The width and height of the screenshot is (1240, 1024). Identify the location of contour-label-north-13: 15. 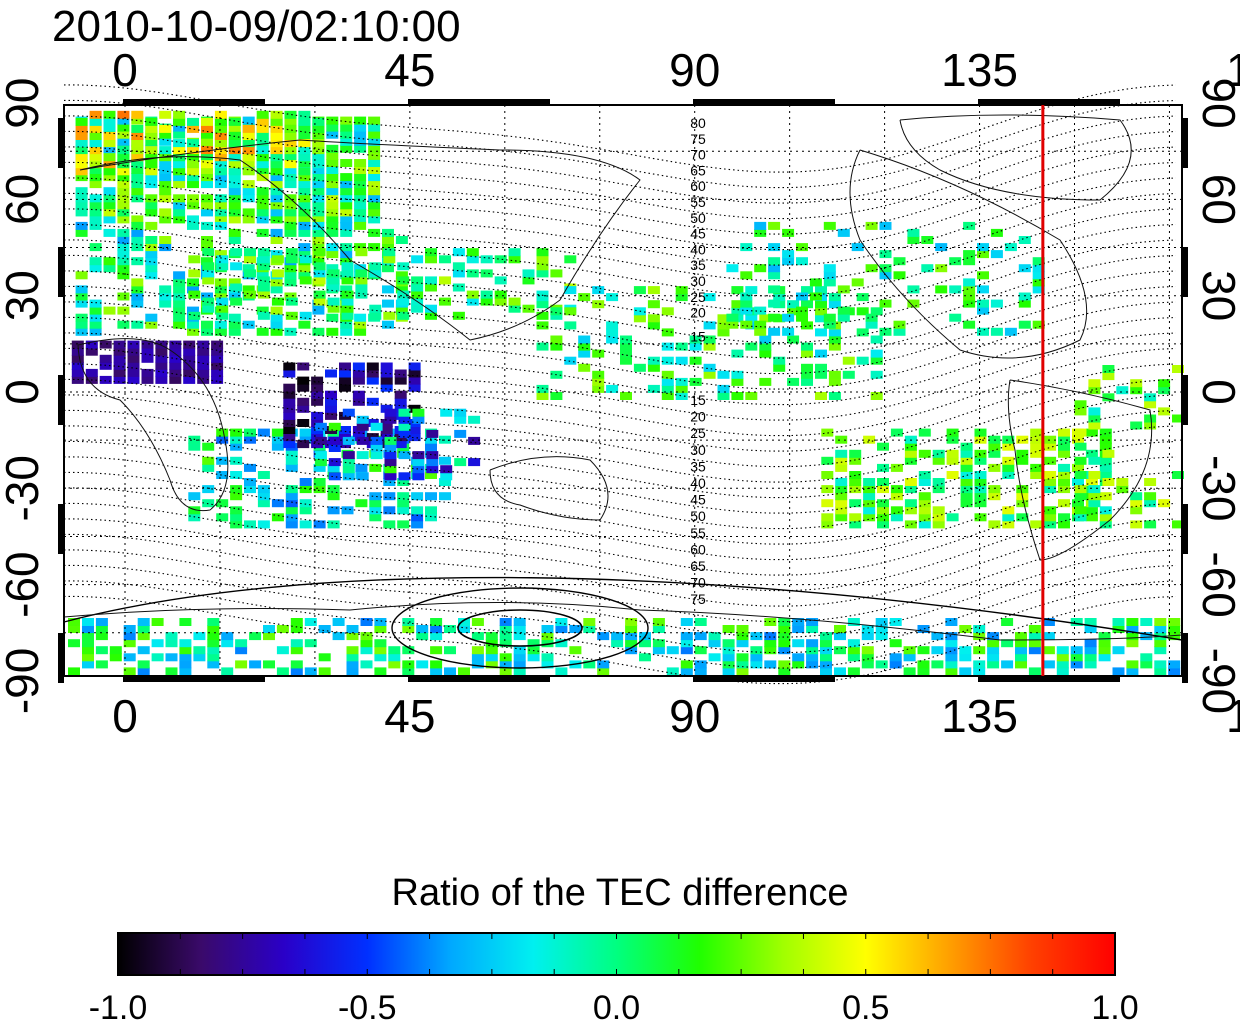
(698, 336).